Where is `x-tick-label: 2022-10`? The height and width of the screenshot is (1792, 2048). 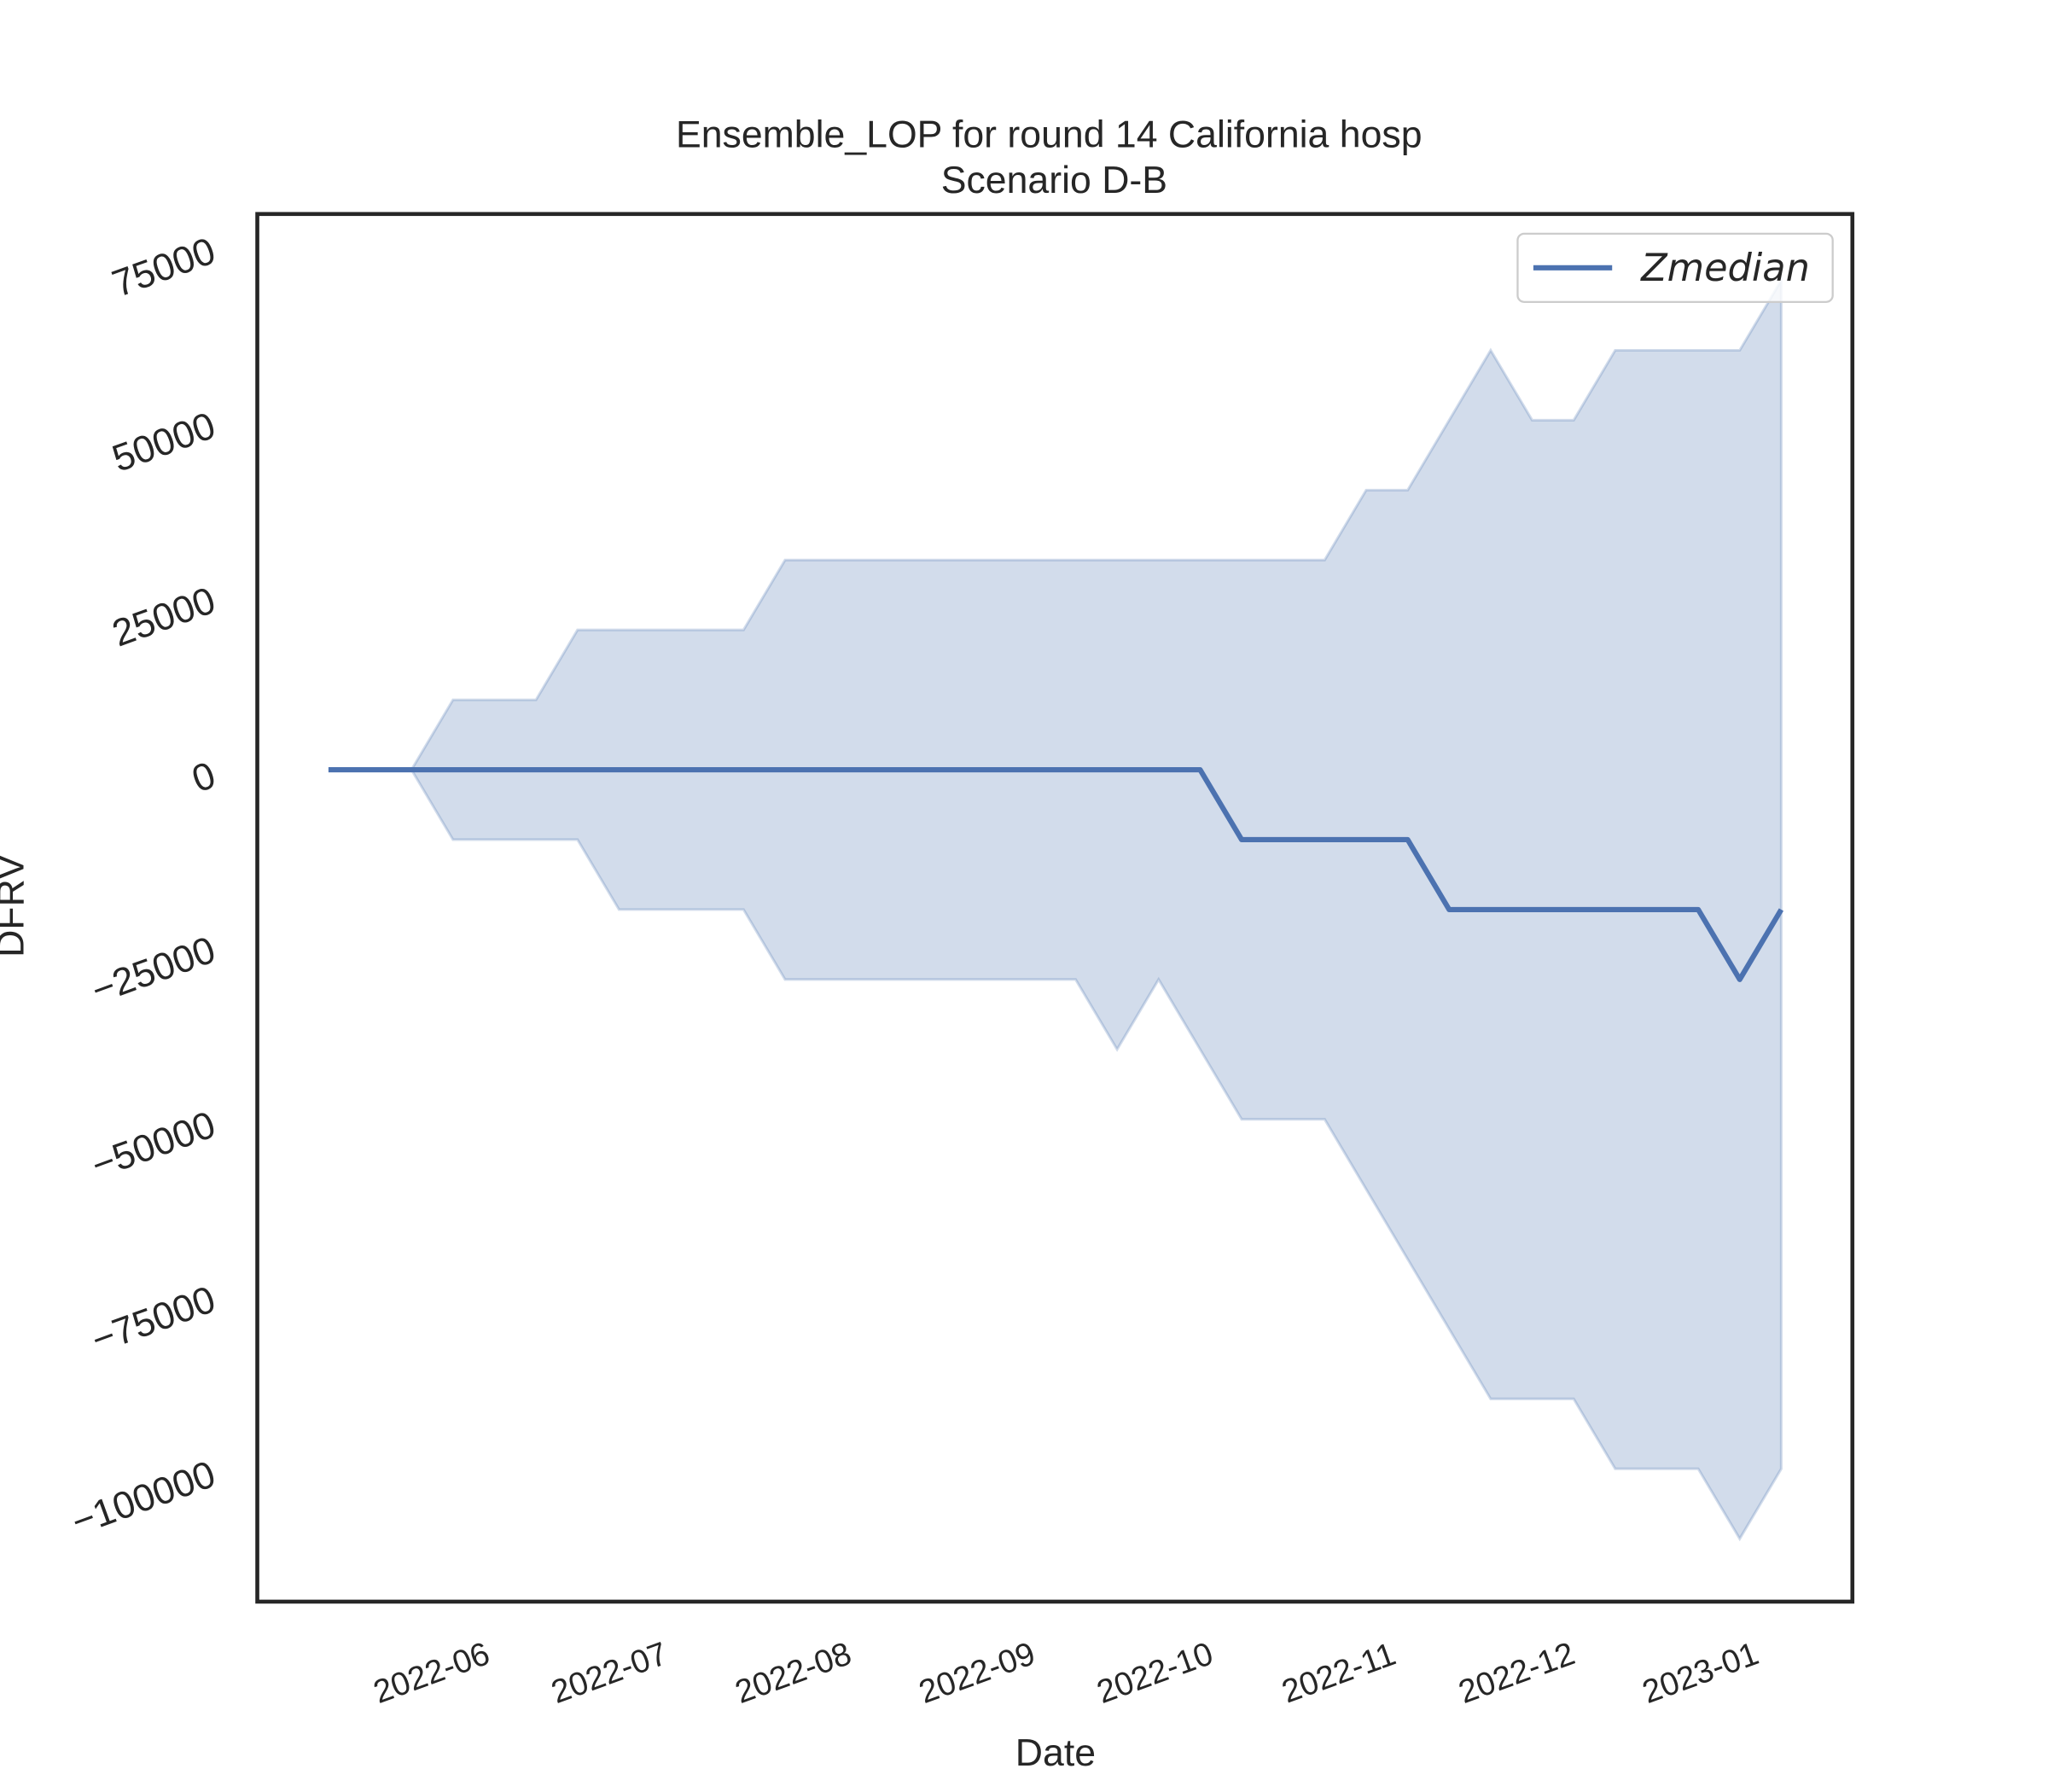 x-tick-label: 2022-10 is located at coordinates (1155, 1673).